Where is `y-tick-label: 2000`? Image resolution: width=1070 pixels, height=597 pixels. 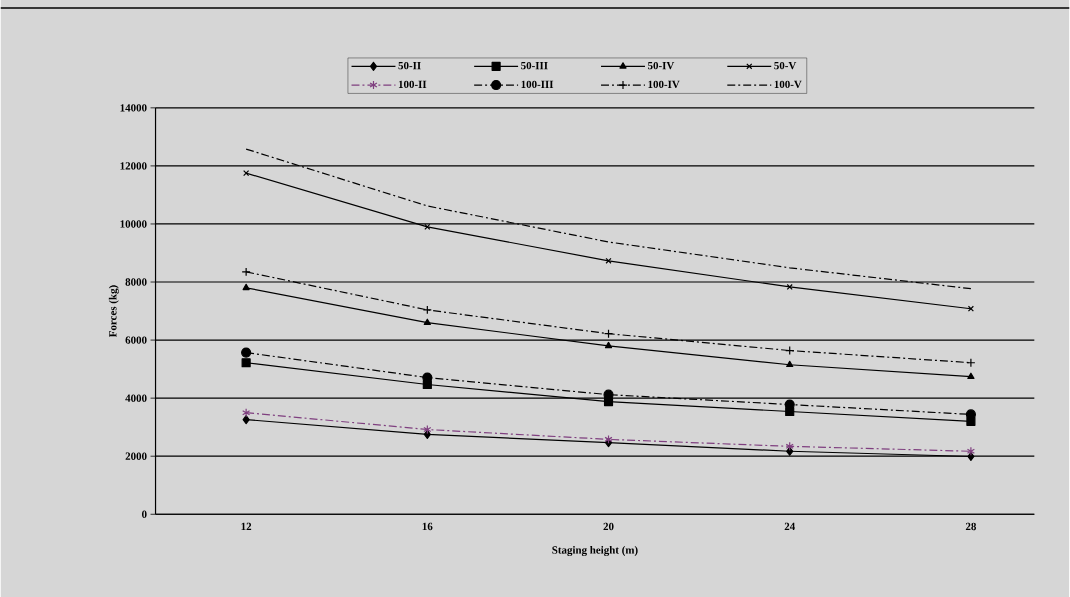 y-tick-label: 2000 is located at coordinates (136, 456).